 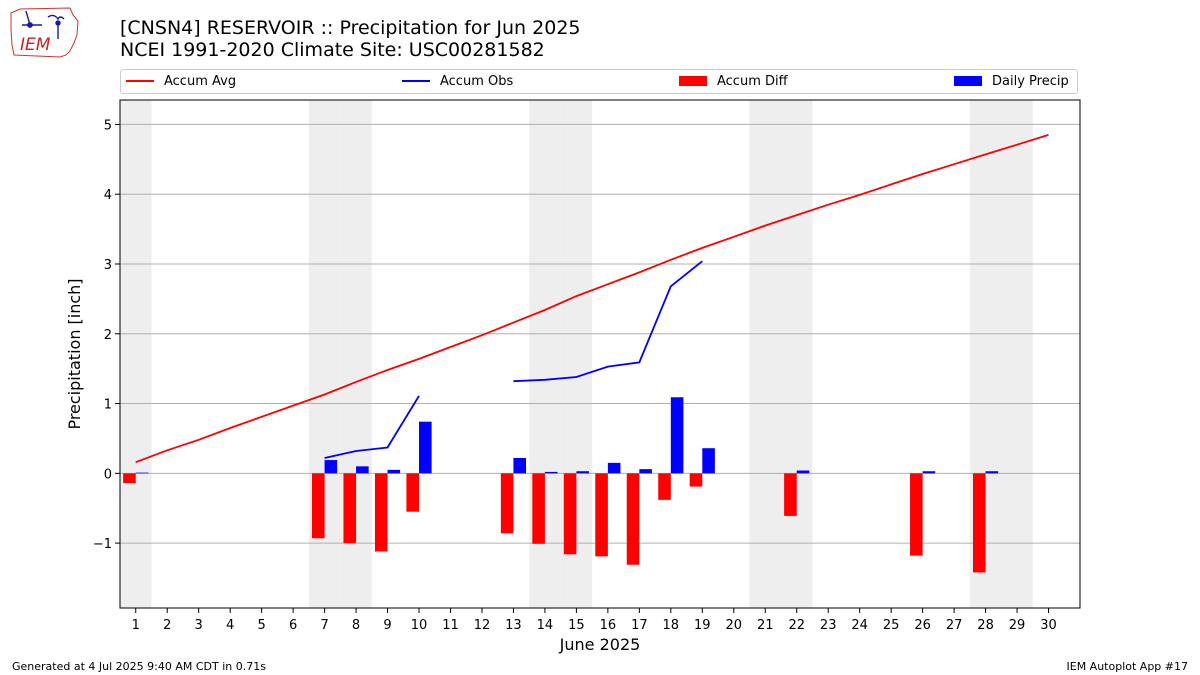 What do you see at coordinates (482, 625) in the screenshot?
I see `x-tick-label-12: 12` at bounding box center [482, 625].